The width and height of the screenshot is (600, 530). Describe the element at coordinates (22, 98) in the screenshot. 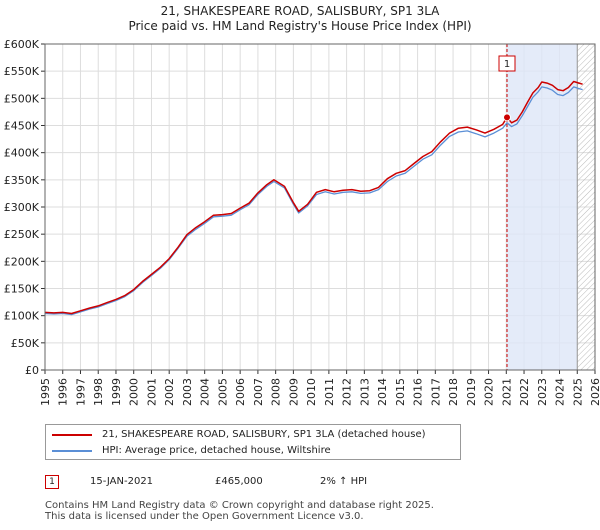

I see `y-tick-label: £500K` at that location.